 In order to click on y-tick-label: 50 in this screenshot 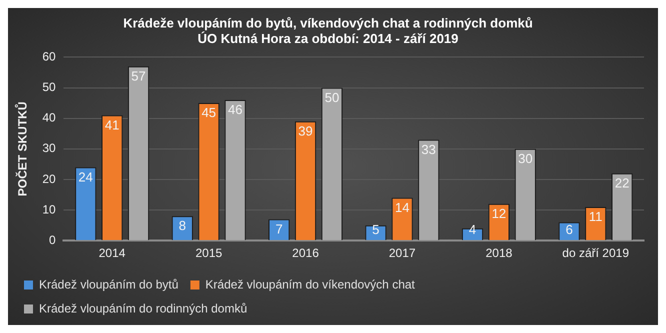, I will do `click(49, 87)`.